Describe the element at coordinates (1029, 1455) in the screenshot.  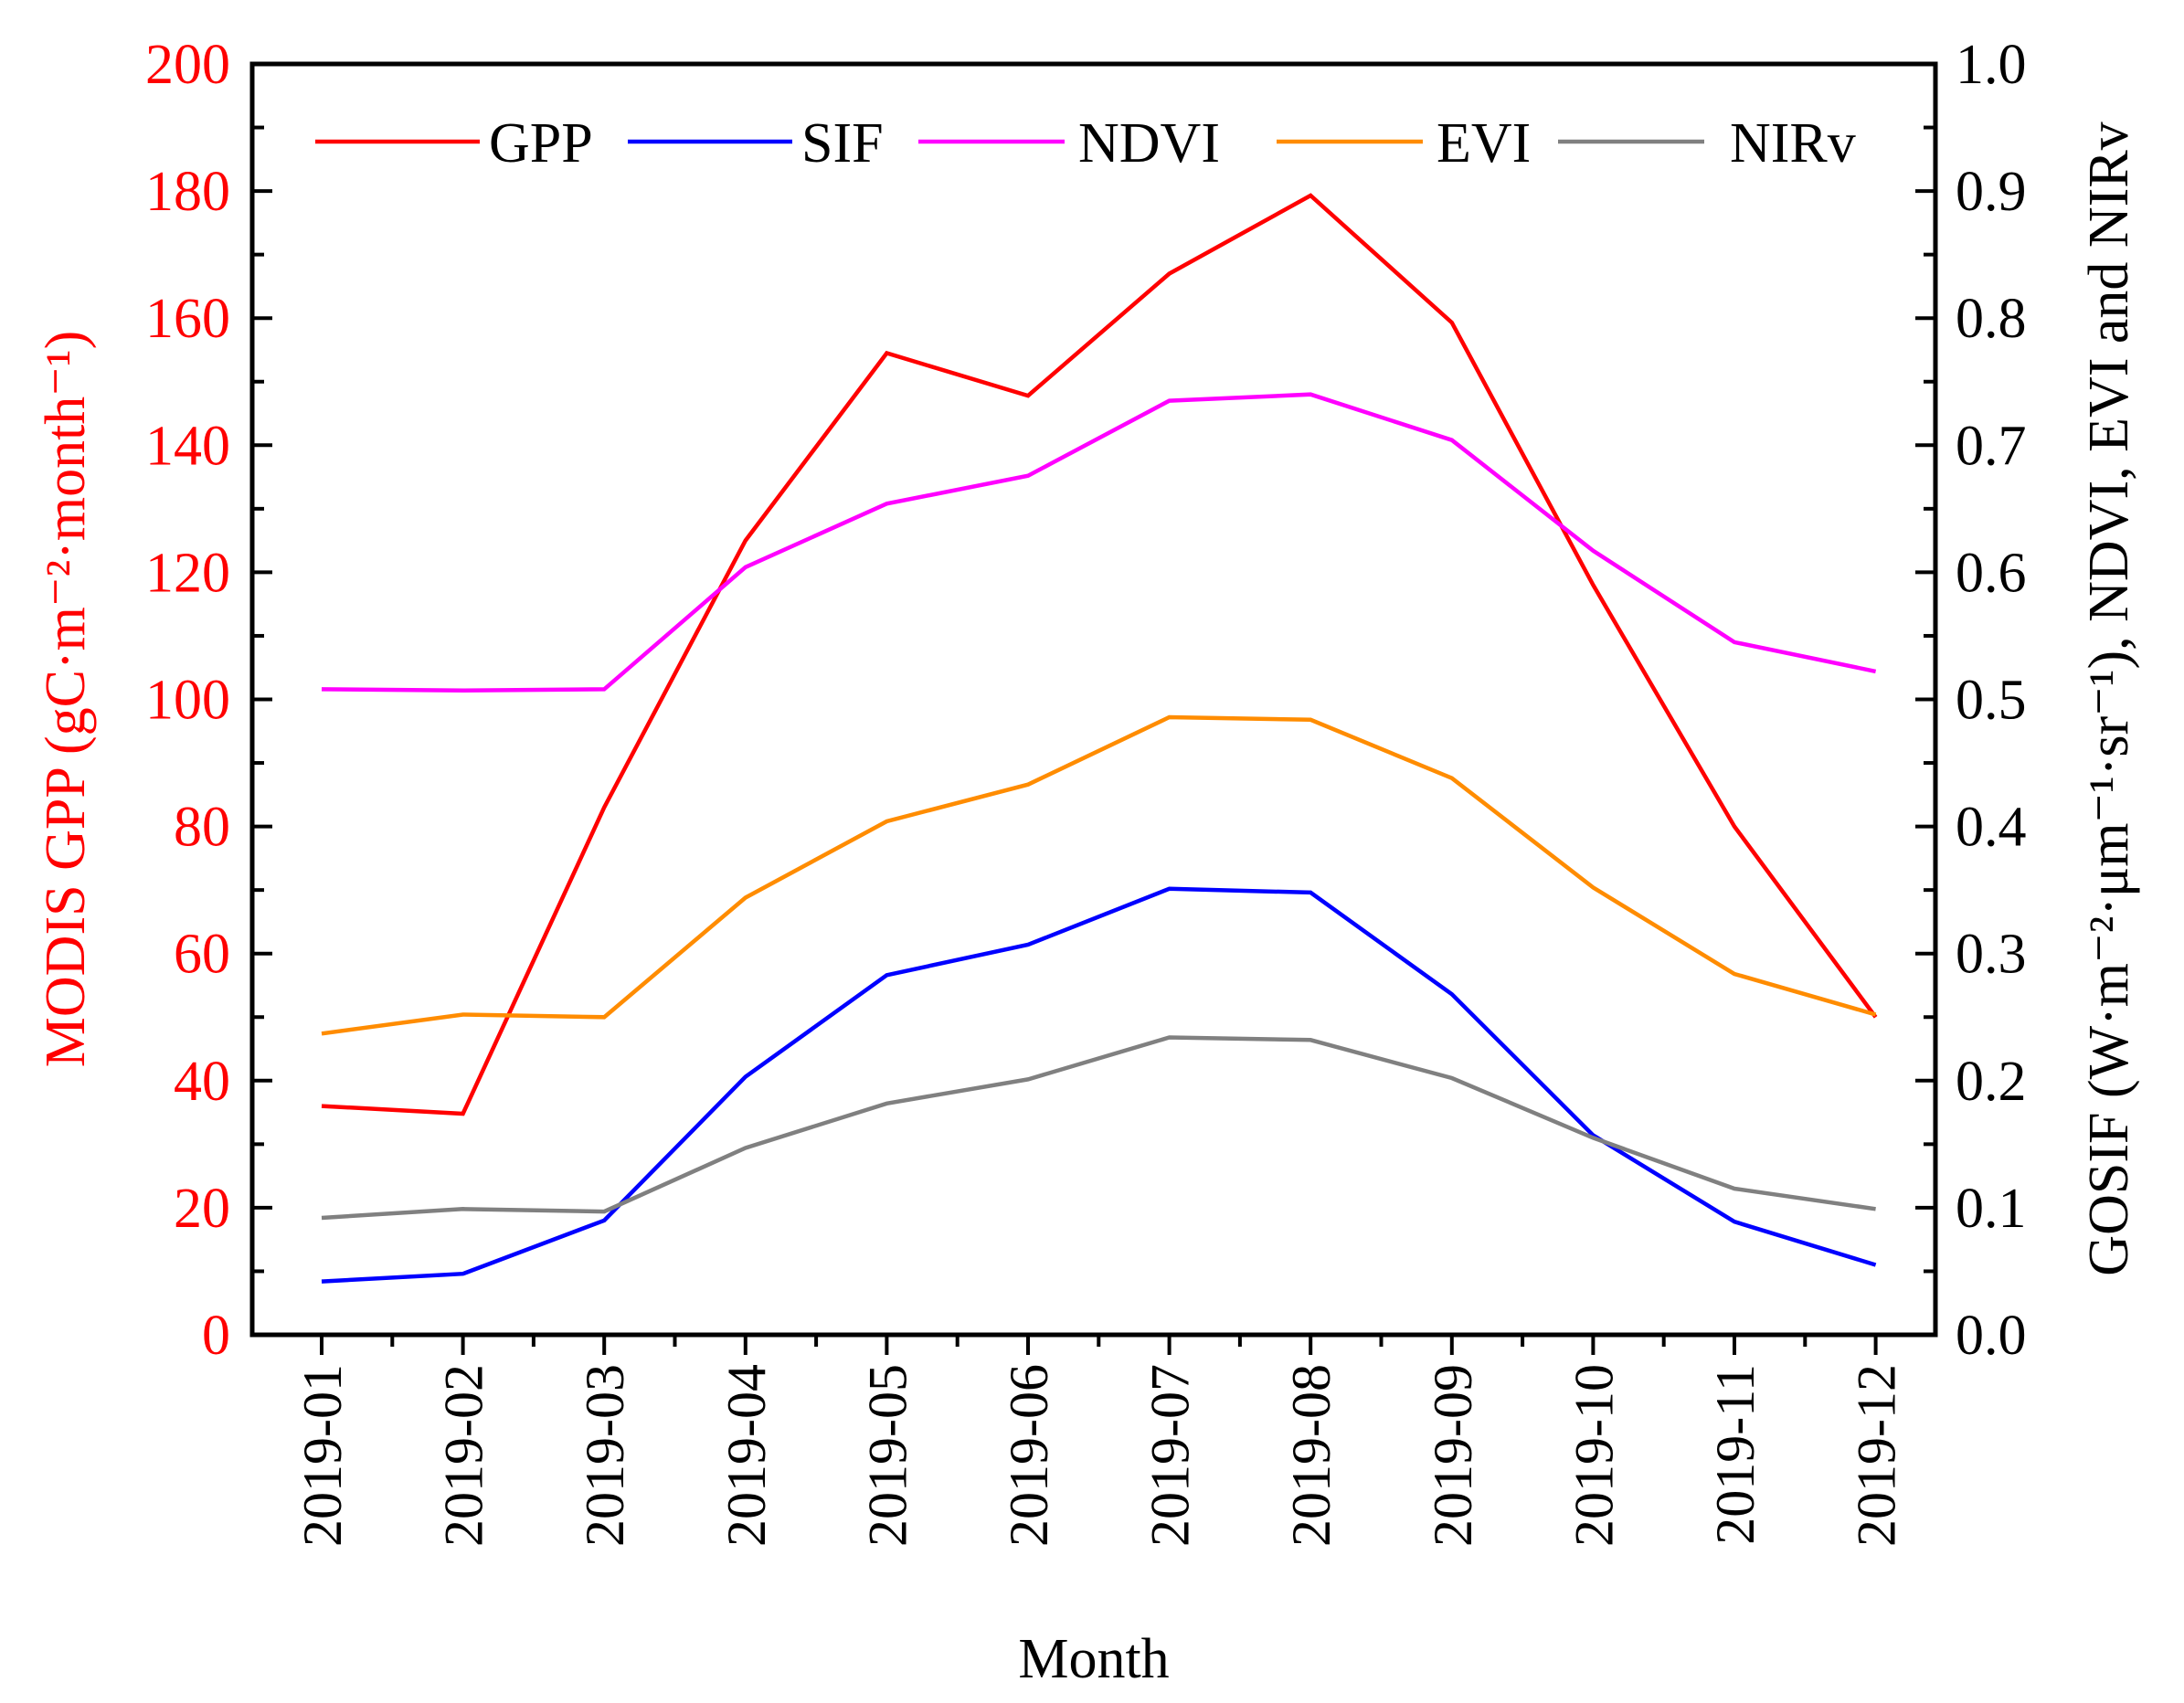
I see `x-tick-label: 2019-06` at that location.